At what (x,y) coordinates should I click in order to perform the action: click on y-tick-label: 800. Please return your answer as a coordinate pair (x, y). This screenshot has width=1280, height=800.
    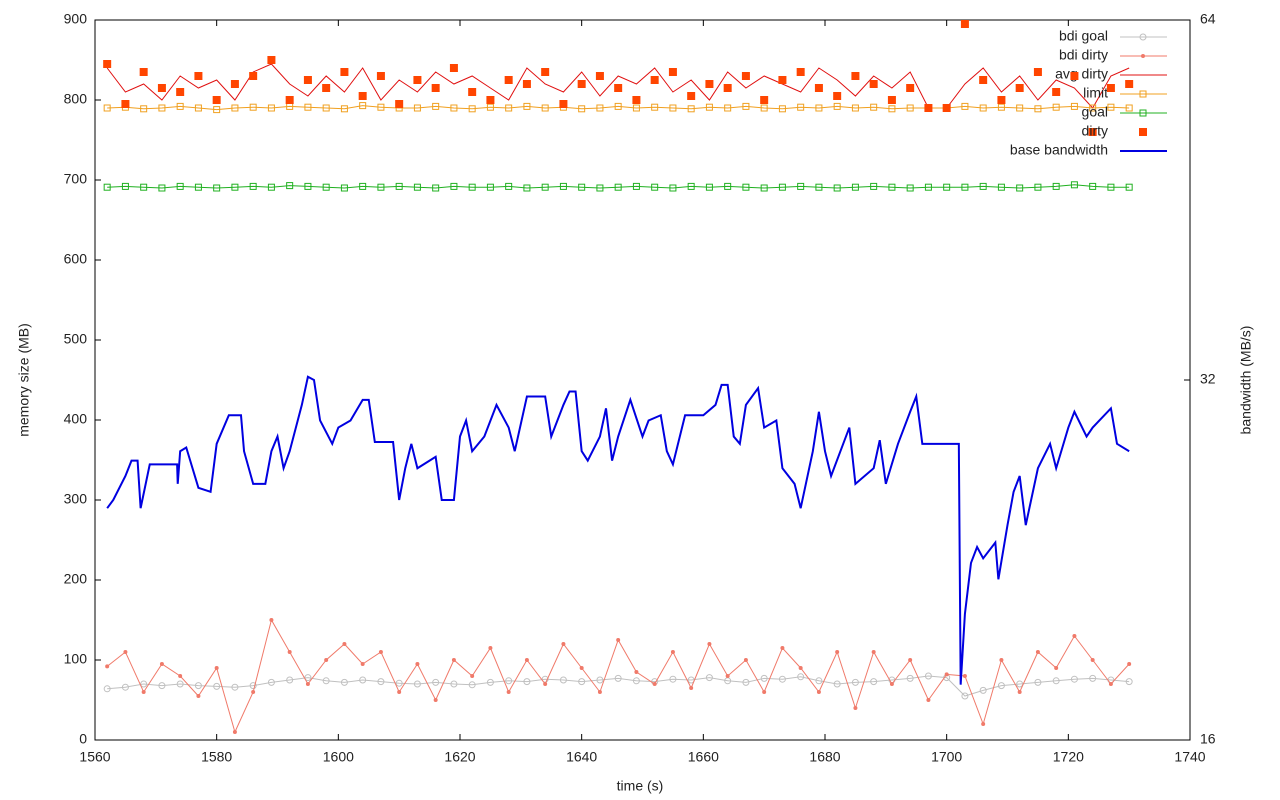
    Looking at the image, I should click on (76, 99).